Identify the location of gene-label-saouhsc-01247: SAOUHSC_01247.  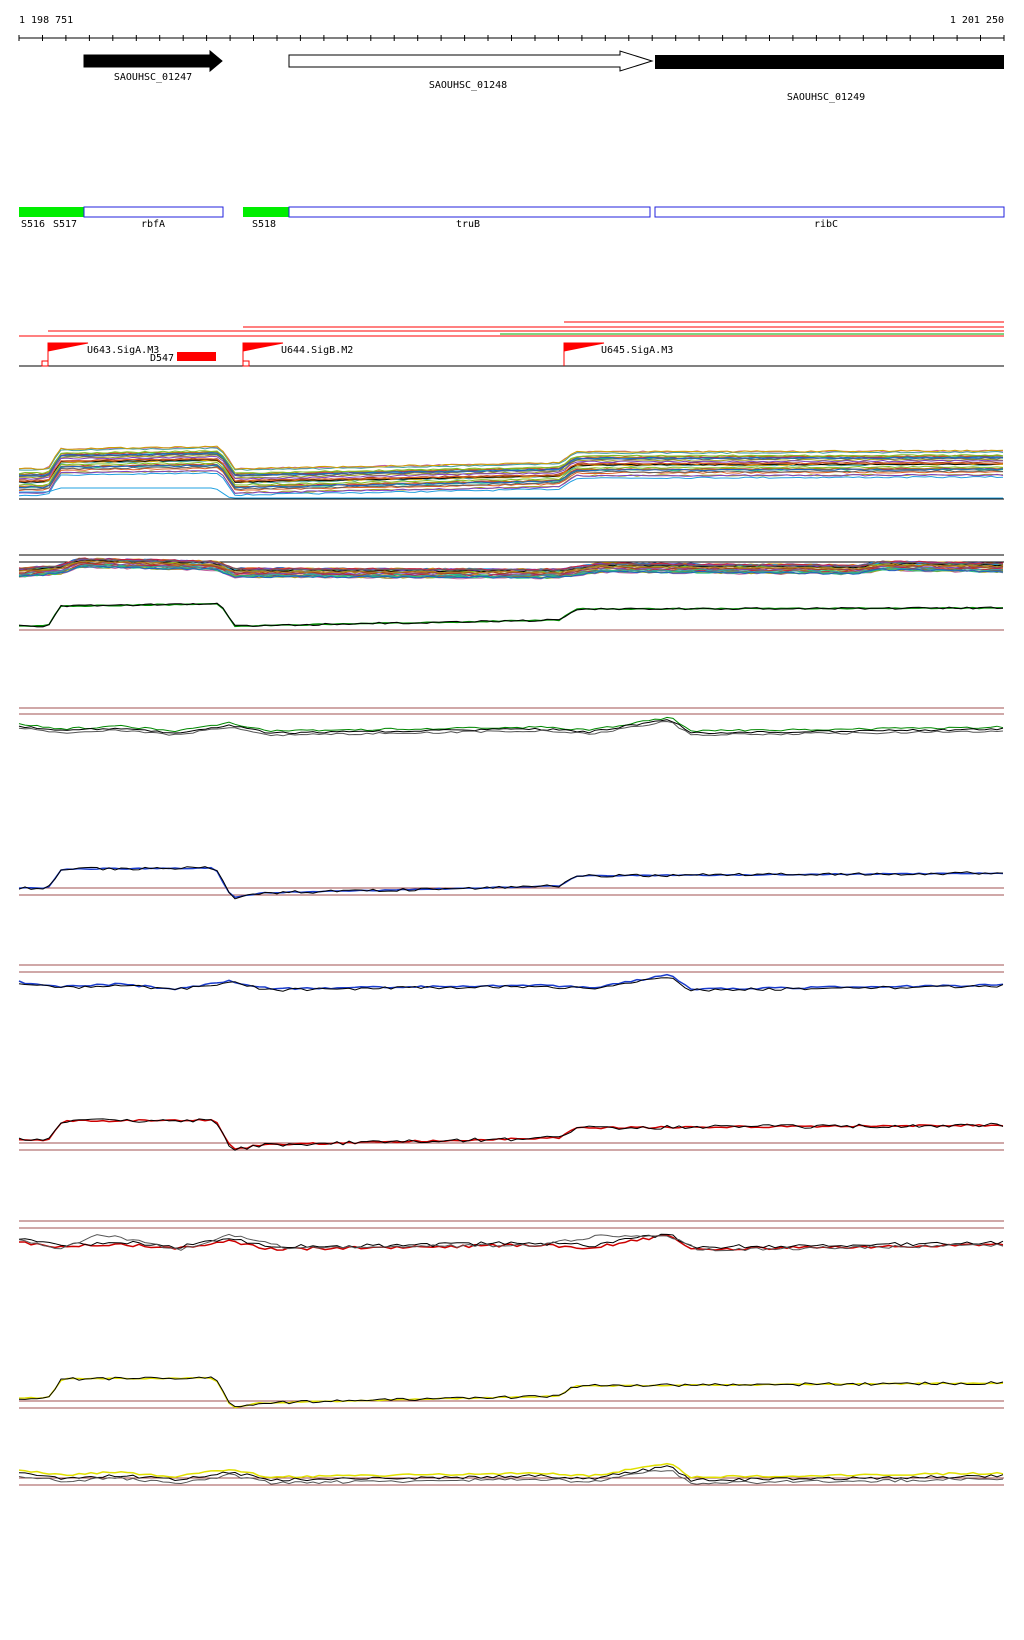
(153, 77).